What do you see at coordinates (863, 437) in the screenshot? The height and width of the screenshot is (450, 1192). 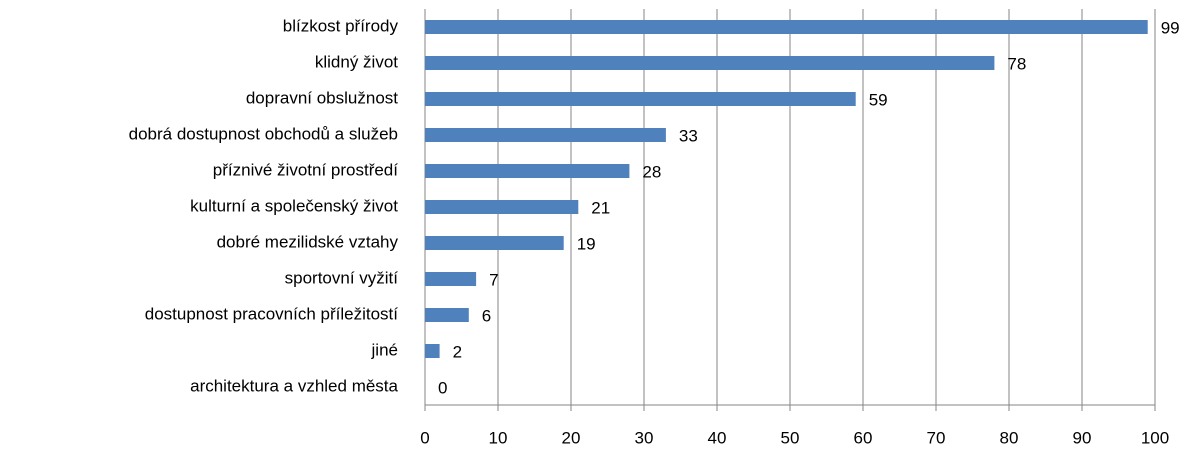 I see `x-tick-label: 60` at bounding box center [863, 437].